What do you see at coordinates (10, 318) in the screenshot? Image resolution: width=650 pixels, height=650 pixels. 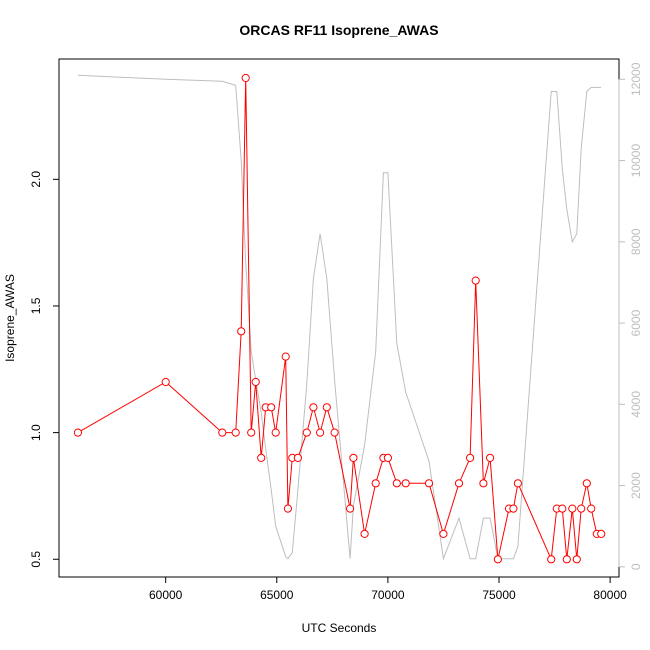 I see `y-axis-label: Isoprene_AWAS` at bounding box center [10, 318].